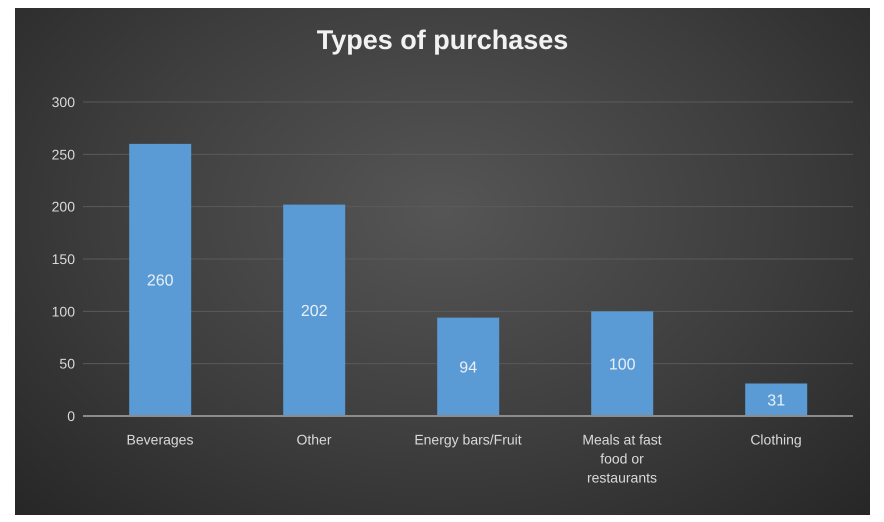 The image size is (884, 522). I want to click on x-tick-label: Clothing, so click(776, 440).